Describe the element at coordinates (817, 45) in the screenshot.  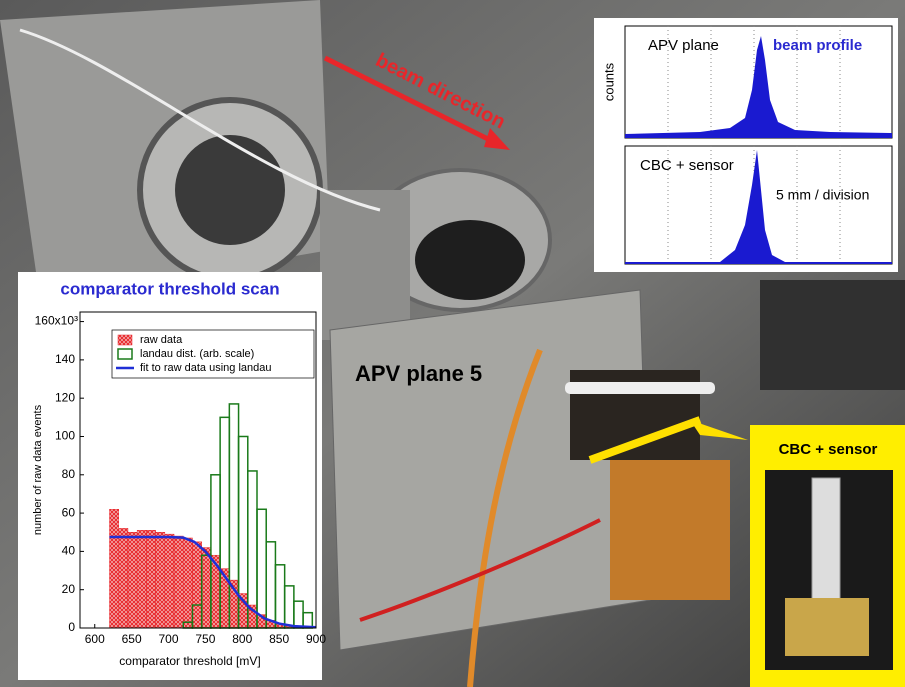
I see `inset-title: beam profile` at that location.